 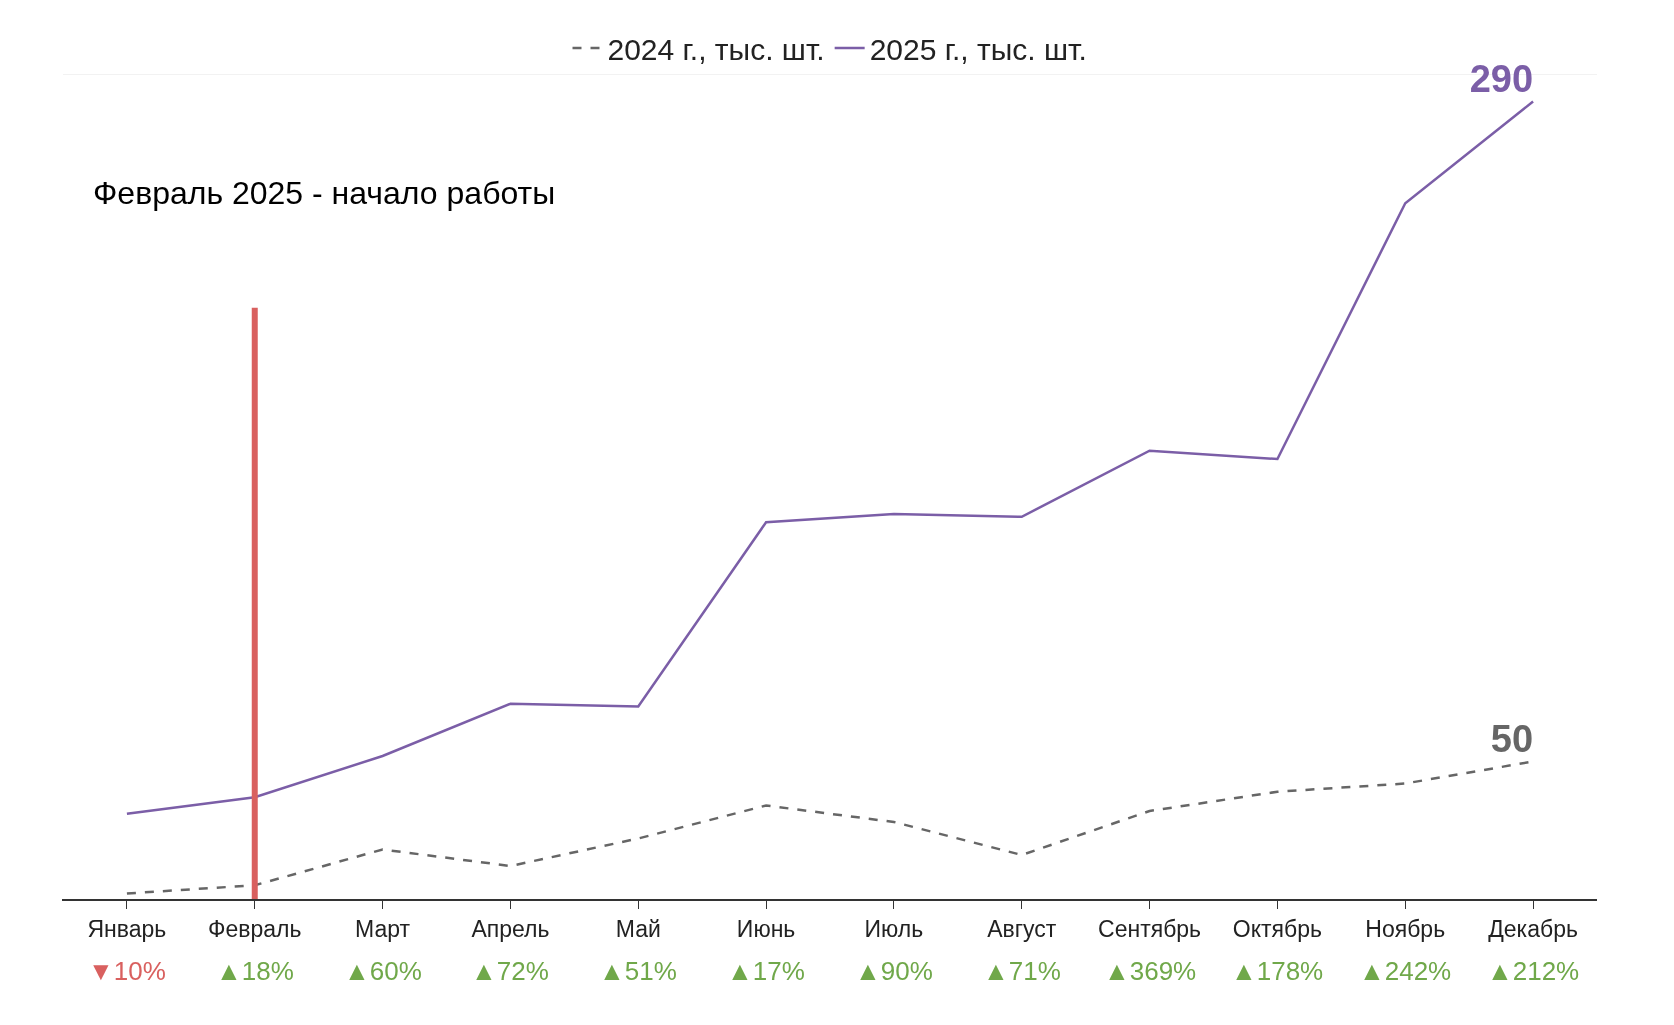 I want to click on text: ▲242%, so click(x=1405, y=971).